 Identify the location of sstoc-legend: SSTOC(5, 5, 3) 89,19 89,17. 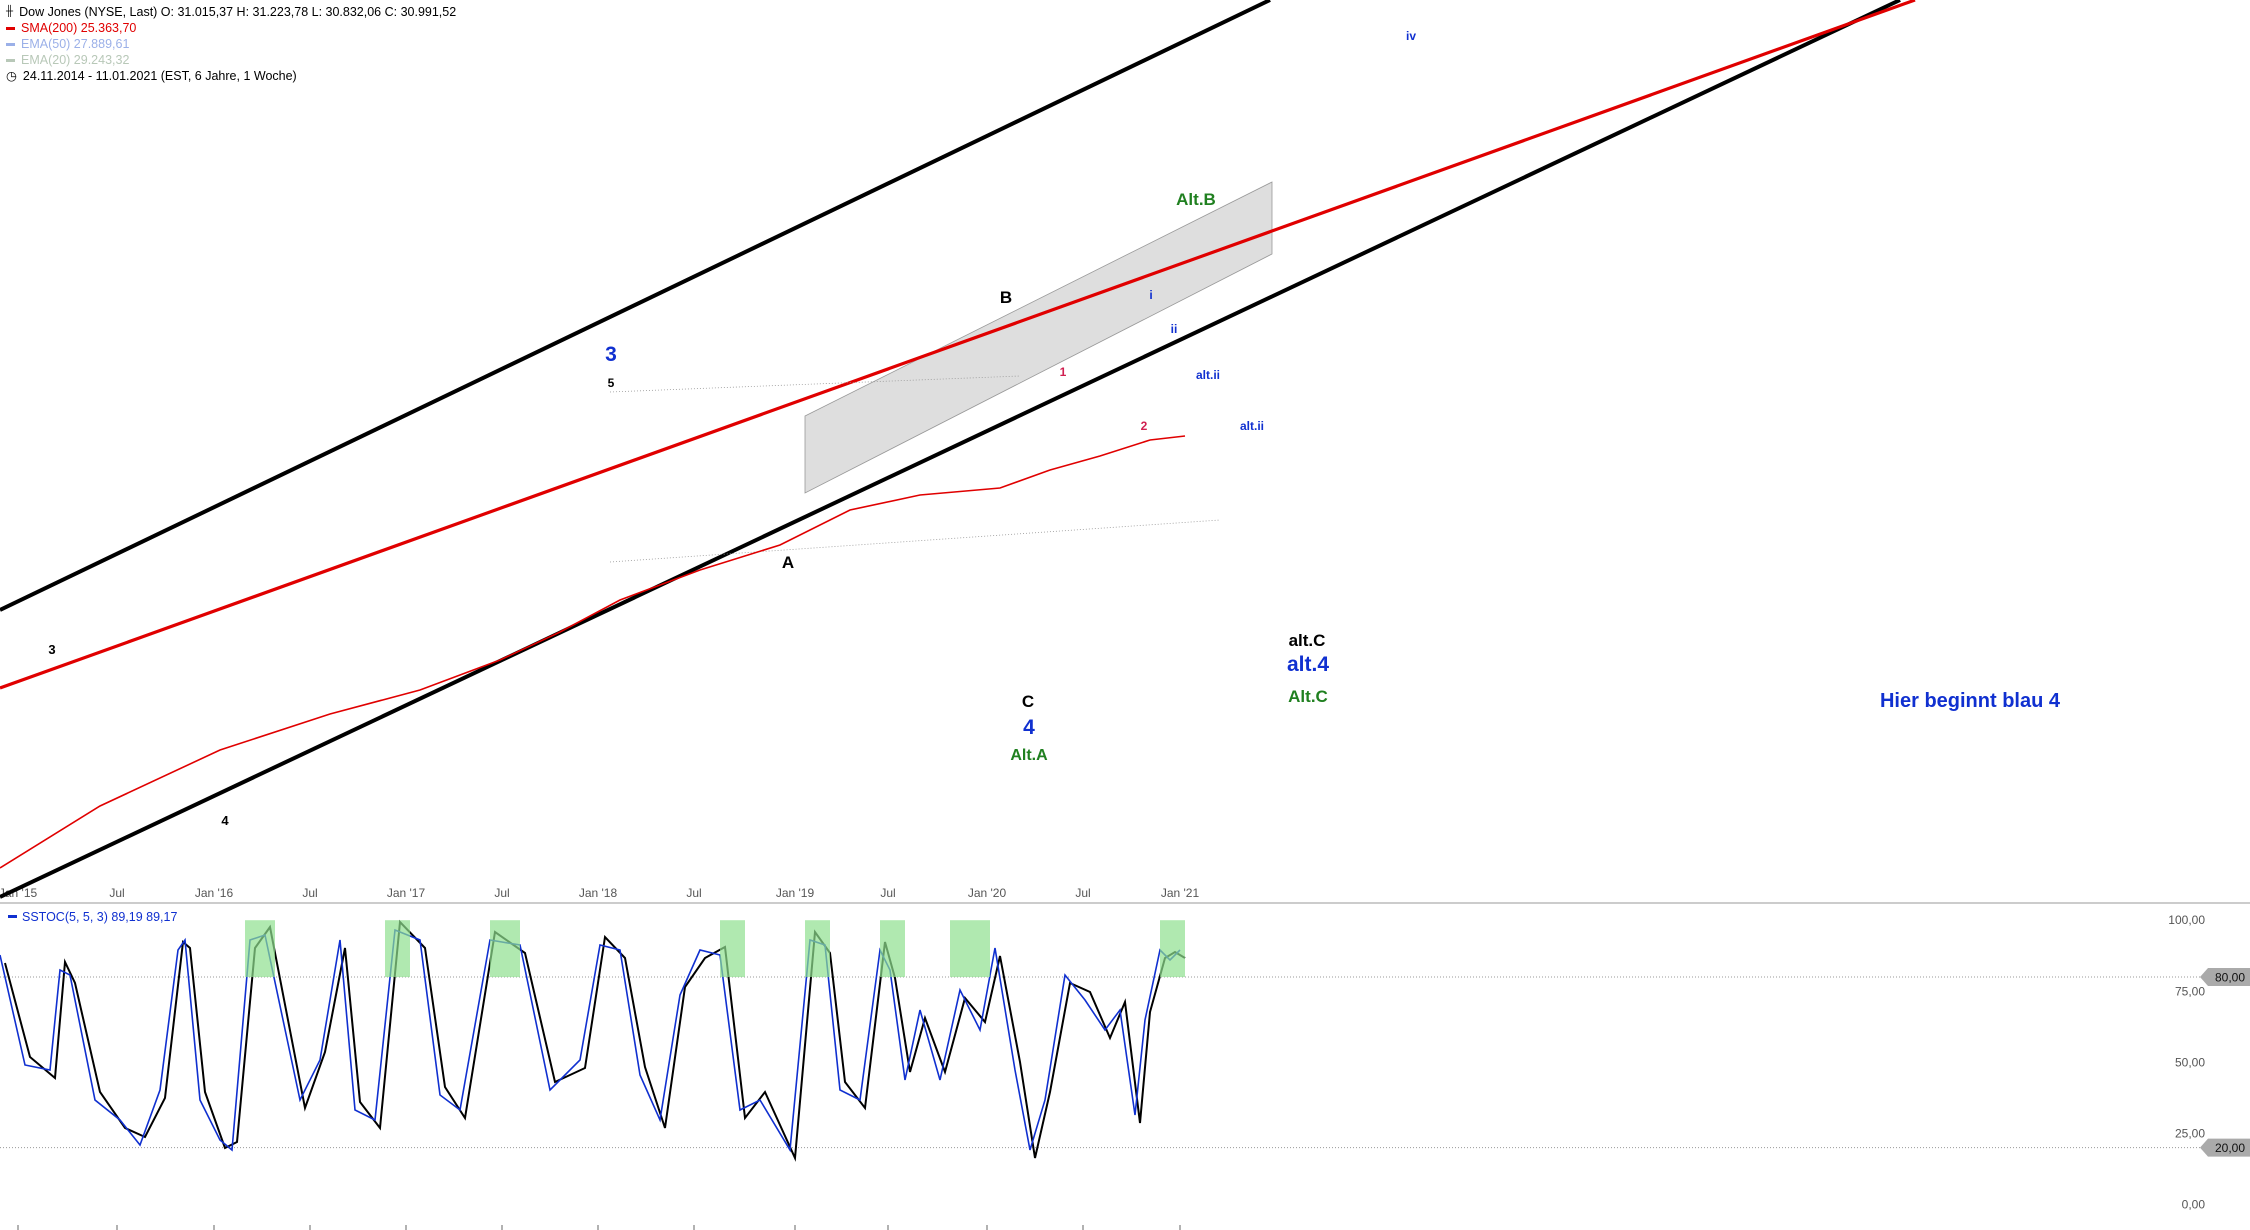
(99, 917).